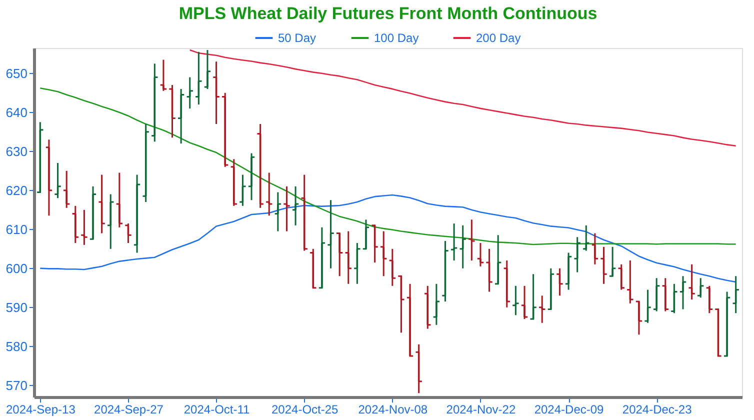 Image resolution: width=754 pixels, height=420 pixels. Describe the element at coordinates (393, 409) in the screenshot. I see `x-tick-label: 2024-Nov-08` at that location.